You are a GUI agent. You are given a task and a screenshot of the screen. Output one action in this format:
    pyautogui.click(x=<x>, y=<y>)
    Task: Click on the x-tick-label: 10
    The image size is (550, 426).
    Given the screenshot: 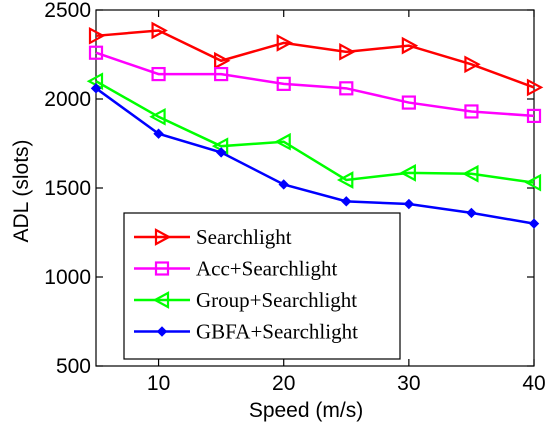 What is the action you would take?
    pyautogui.click(x=158, y=383)
    